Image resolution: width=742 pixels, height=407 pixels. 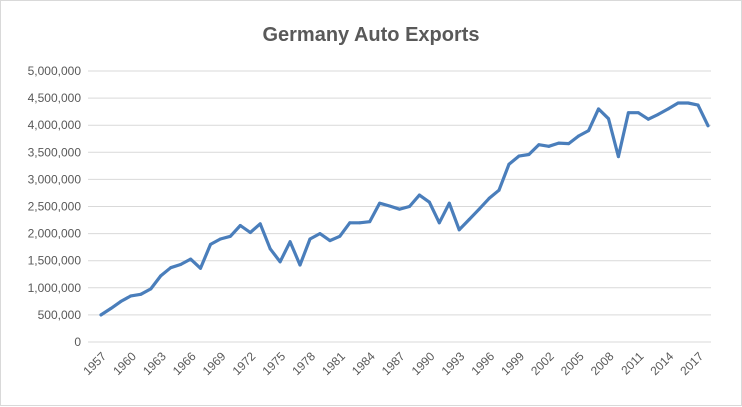 What do you see at coordinates (423, 363) in the screenshot?
I see `x-tick-label: 1990` at bounding box center [423, 363].